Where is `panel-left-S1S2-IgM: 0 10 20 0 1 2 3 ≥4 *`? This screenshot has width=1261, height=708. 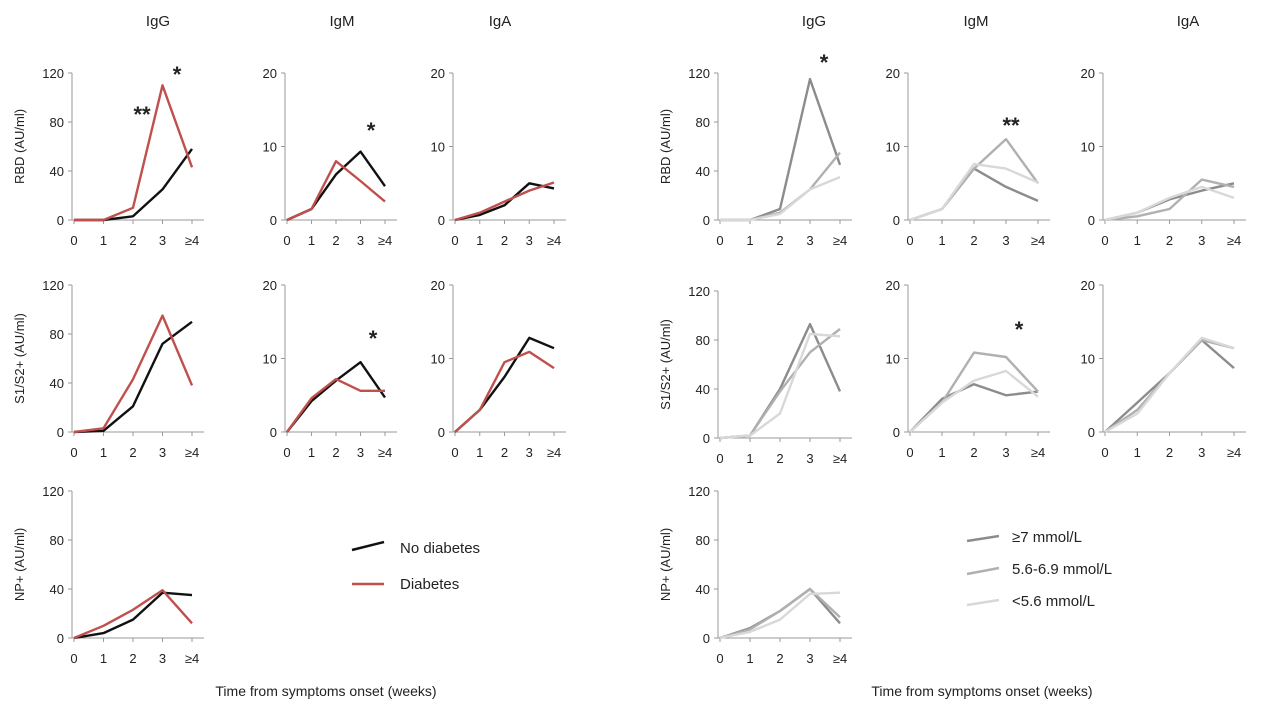 panel-left-S1S2-IgM: 0 10 20 0 1 2 3 ≥4 * is located at coordinates (330, 369).